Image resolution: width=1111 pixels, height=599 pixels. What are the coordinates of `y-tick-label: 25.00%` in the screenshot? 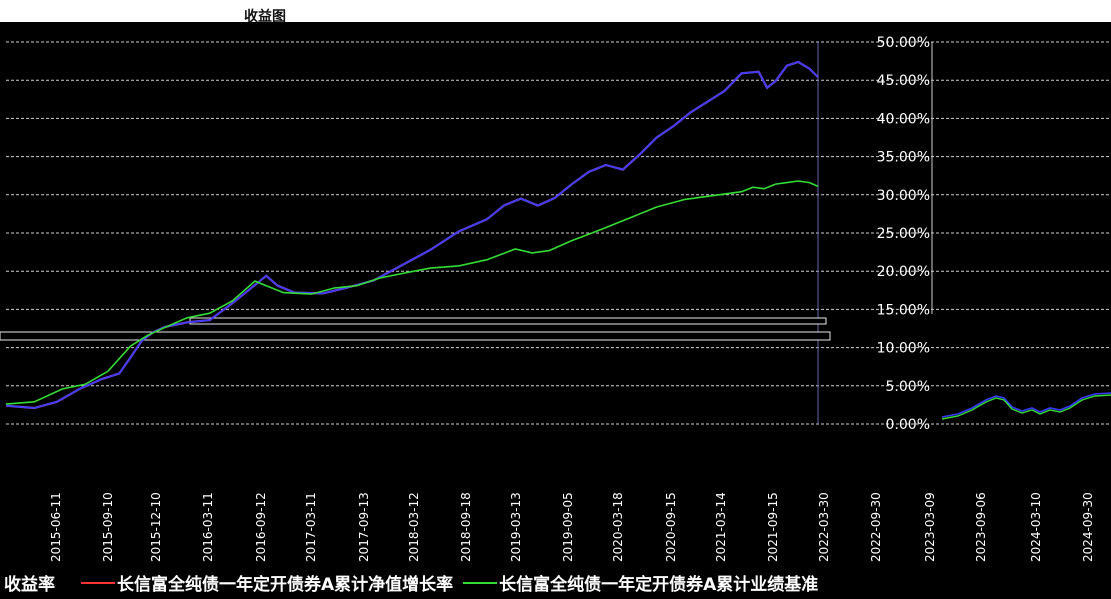 It's located at (903, 234).